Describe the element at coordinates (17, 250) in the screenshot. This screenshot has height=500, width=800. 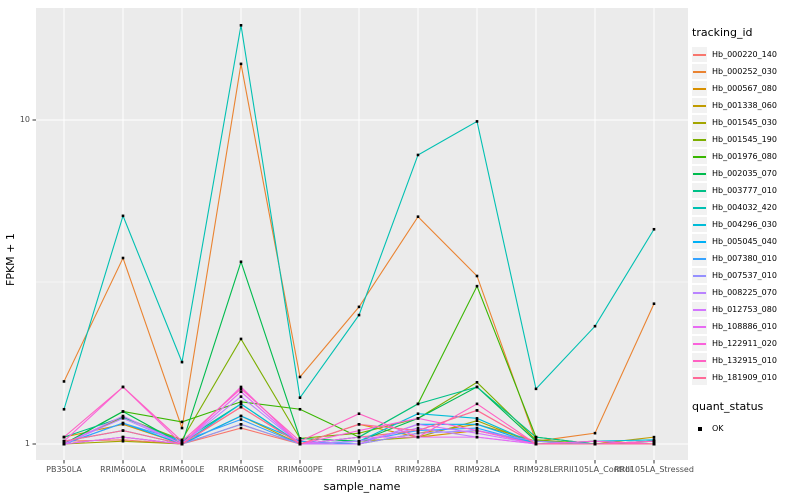
I see `y-axis-tick-labels: 1 10` at that location.